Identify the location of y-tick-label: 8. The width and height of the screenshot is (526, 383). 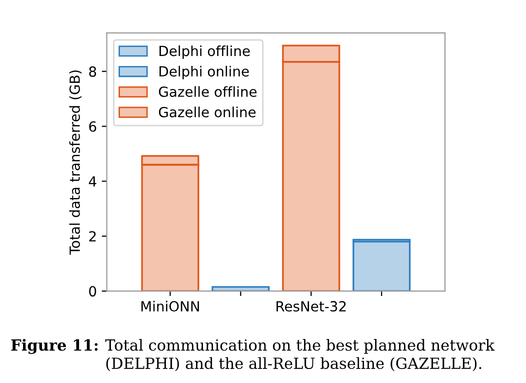
(92, 71).